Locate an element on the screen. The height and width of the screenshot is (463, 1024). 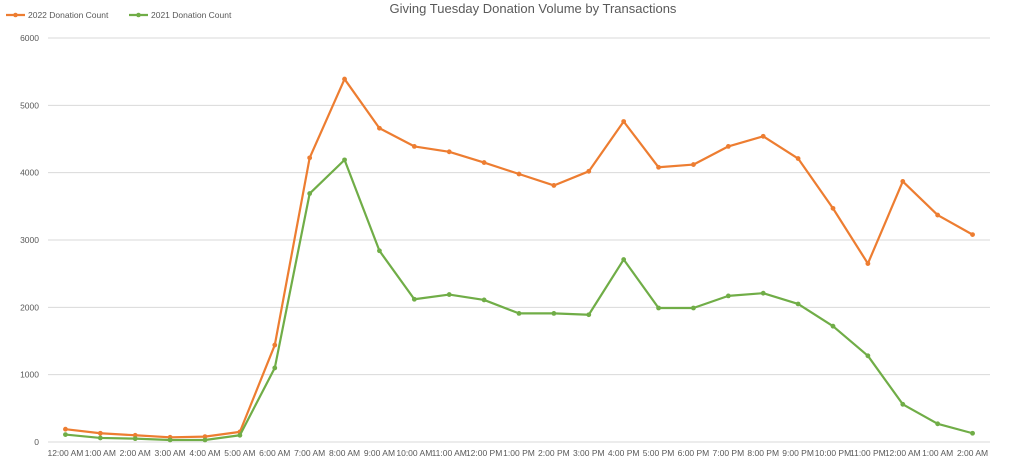
x-tick-label: 6:00 AM is located at coordinates (274, 453).